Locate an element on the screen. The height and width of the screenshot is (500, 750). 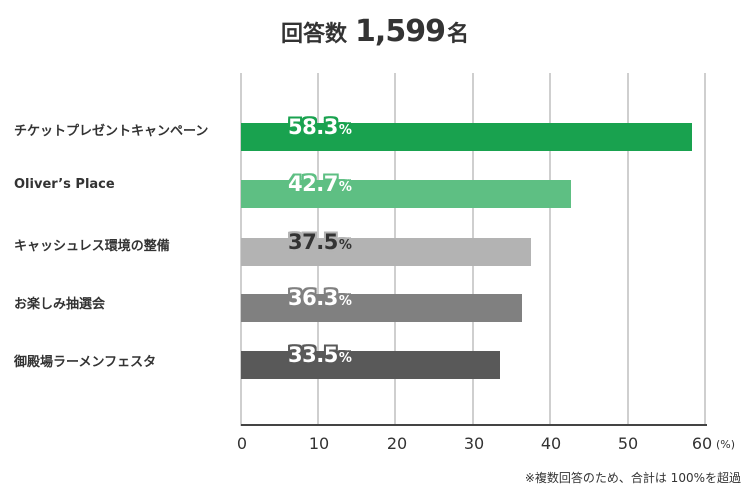
bar: 37.5% is located at coordinates (386, 248).